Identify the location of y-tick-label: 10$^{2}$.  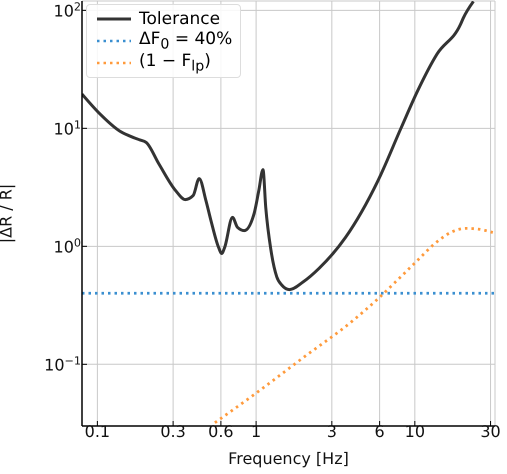
(67, 10).